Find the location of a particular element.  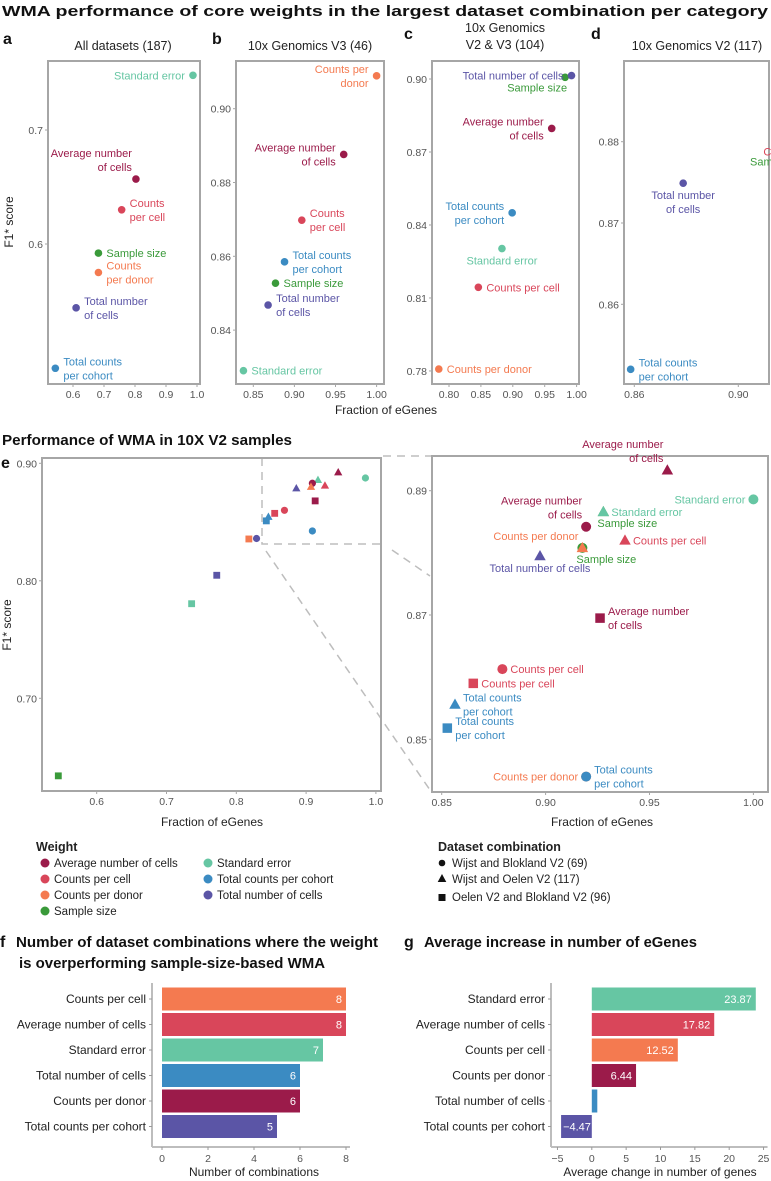

point-avg-cells-triangle is located at coordinates (338, 472).